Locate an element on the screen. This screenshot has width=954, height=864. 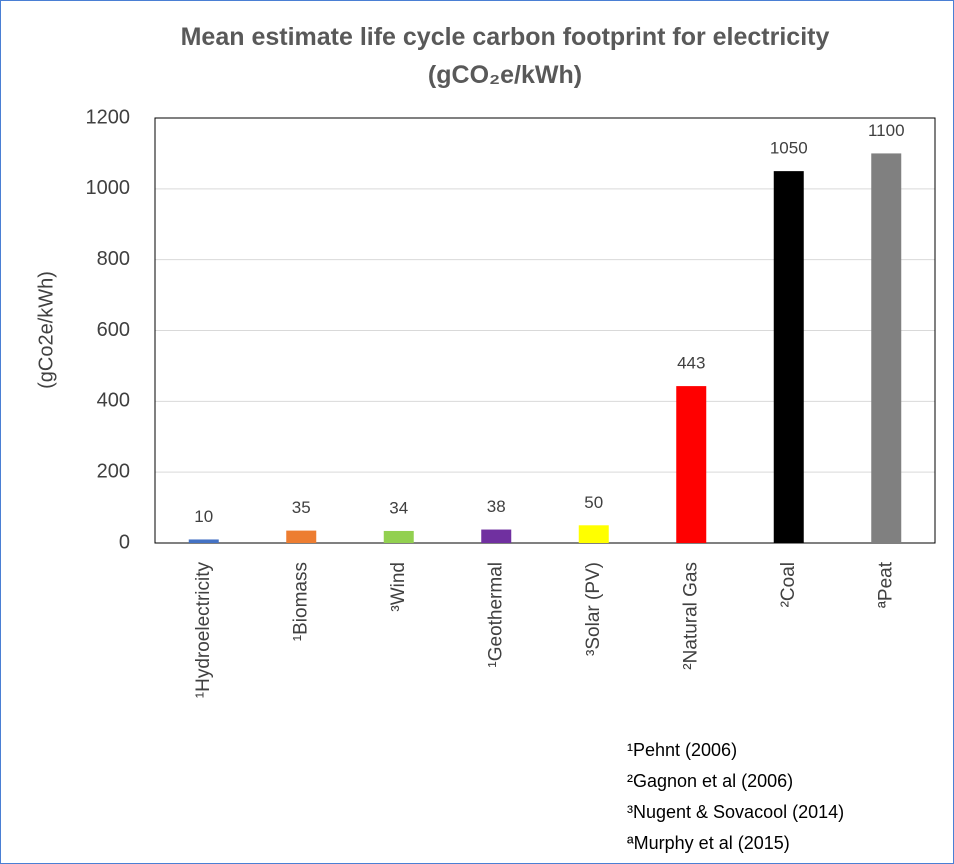
y-tick-label: 1000 is located at coordinates (108, 188).